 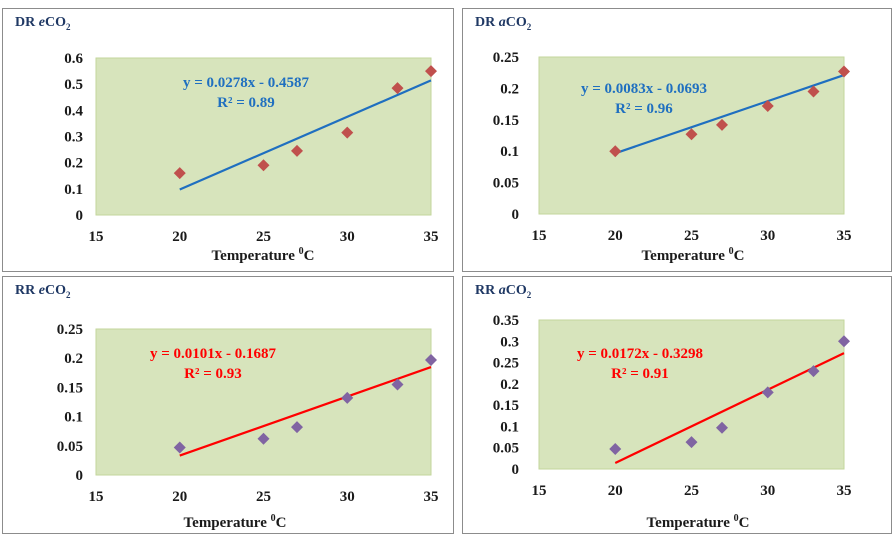 I want to click on title-italic: e, so click(x=41, y=290).